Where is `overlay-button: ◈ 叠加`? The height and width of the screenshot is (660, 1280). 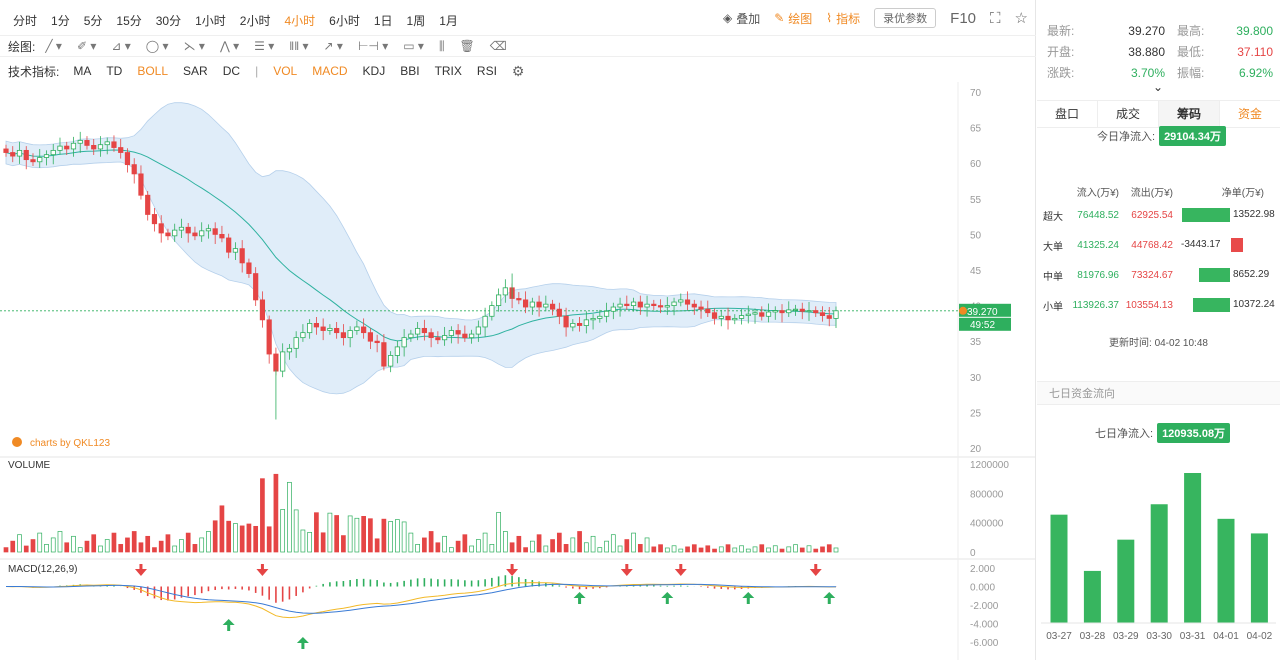 overlay-button: ◈ 叠加 is located at coordinates (741, 18).